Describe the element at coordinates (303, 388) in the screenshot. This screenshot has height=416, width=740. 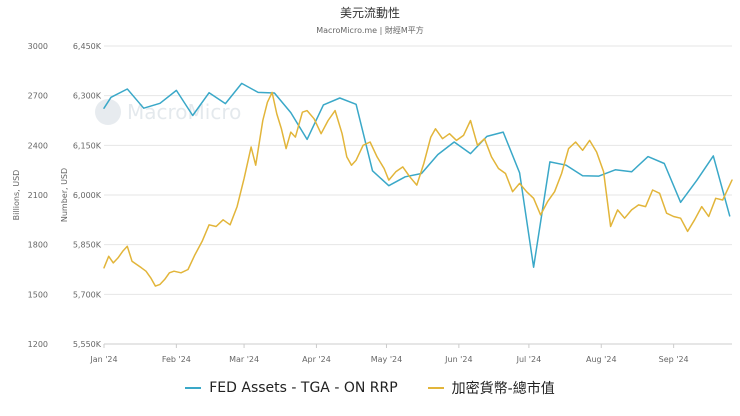
I see `legend-label-fed-assets: FED Assets - TGA - ON RRP` at that location.